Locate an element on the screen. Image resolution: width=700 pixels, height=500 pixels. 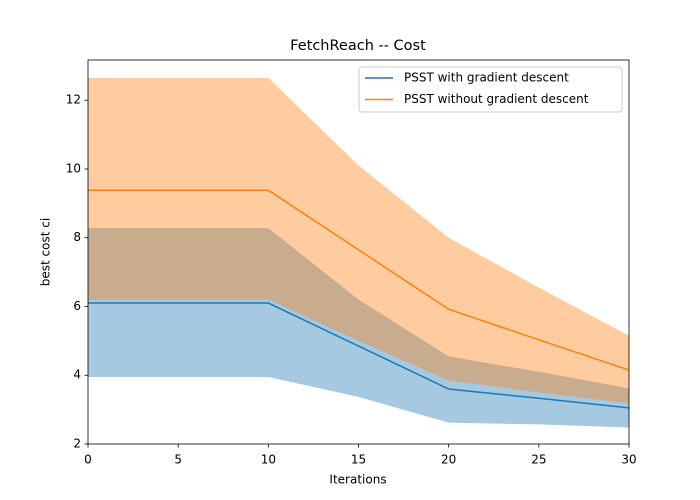
legend-label: PSST without gradient descent is located at coordinates (496, 99).